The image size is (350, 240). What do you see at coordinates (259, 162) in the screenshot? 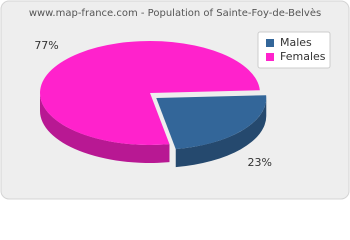
I see `value-label: 23%` at bounding box center [259, 162].